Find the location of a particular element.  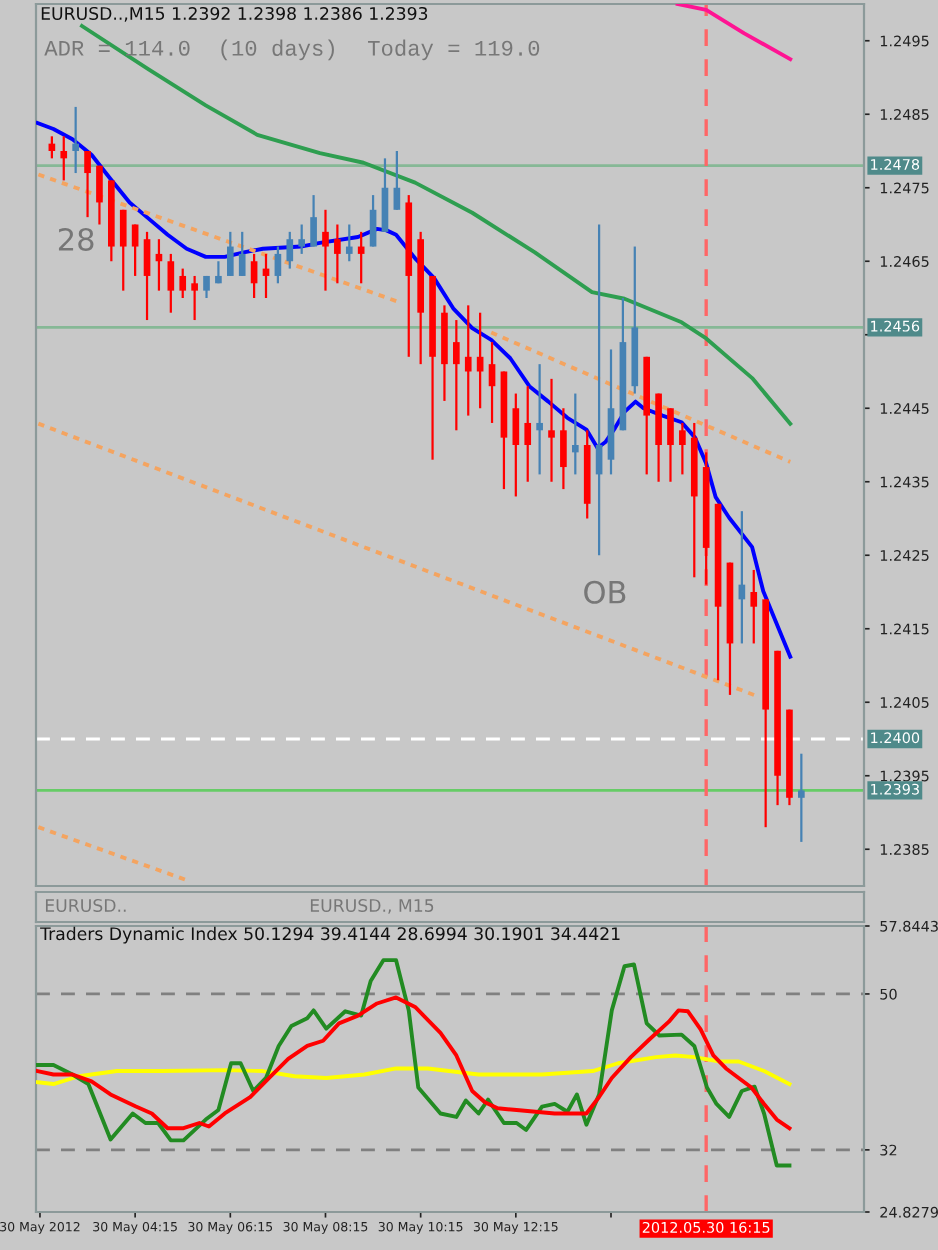

text: EURUSD.. is located at coordinates (85, 905).